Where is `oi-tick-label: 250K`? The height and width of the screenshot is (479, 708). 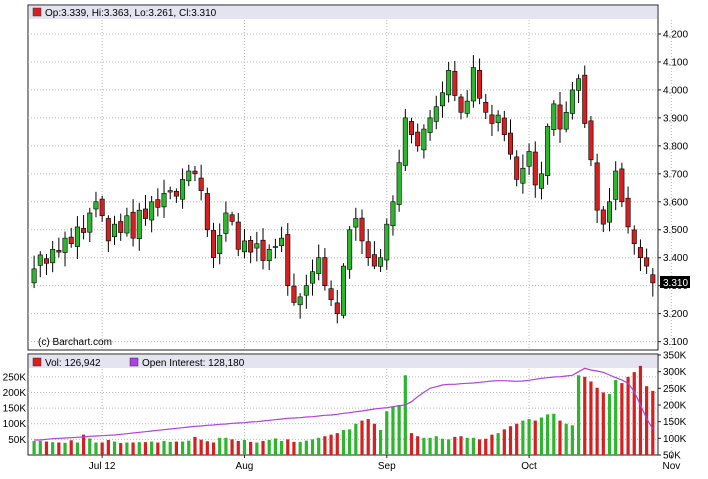 oi-tick-label: 250K is located at coordinates (675, 389).